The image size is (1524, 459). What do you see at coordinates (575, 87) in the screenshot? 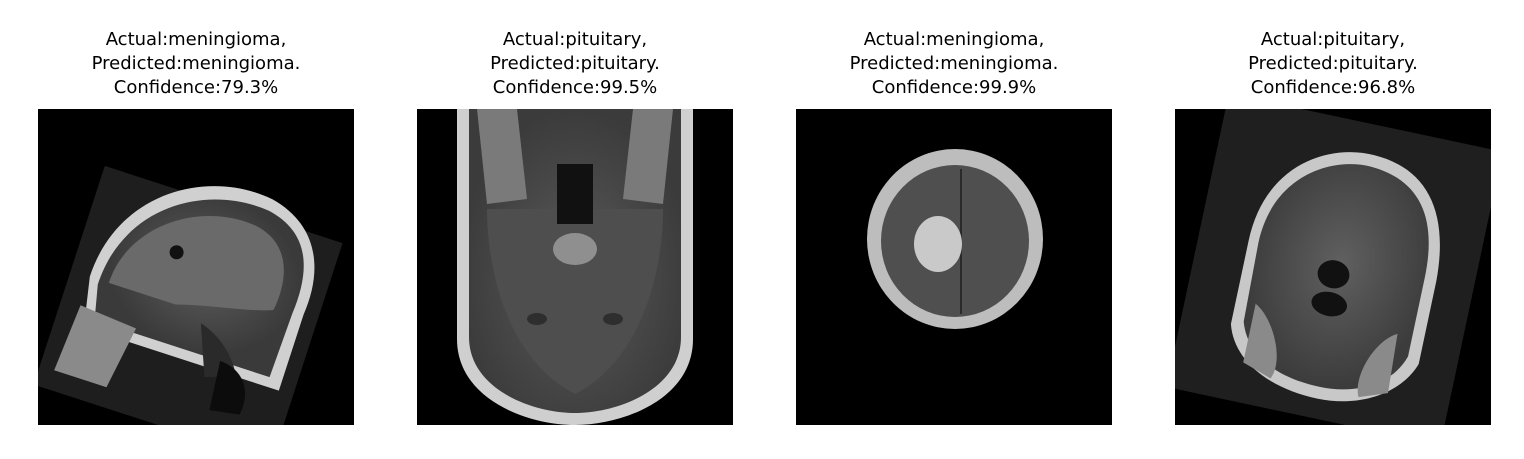
I see `confidence-label: Confidence:99.5%` at bounding box center [575, 87].